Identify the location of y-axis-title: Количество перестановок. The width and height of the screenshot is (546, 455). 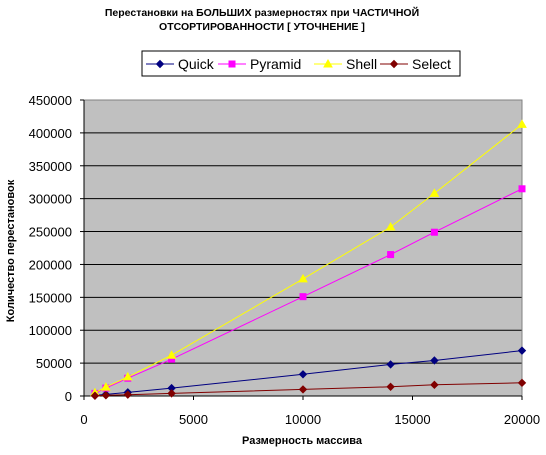
(11, 250).